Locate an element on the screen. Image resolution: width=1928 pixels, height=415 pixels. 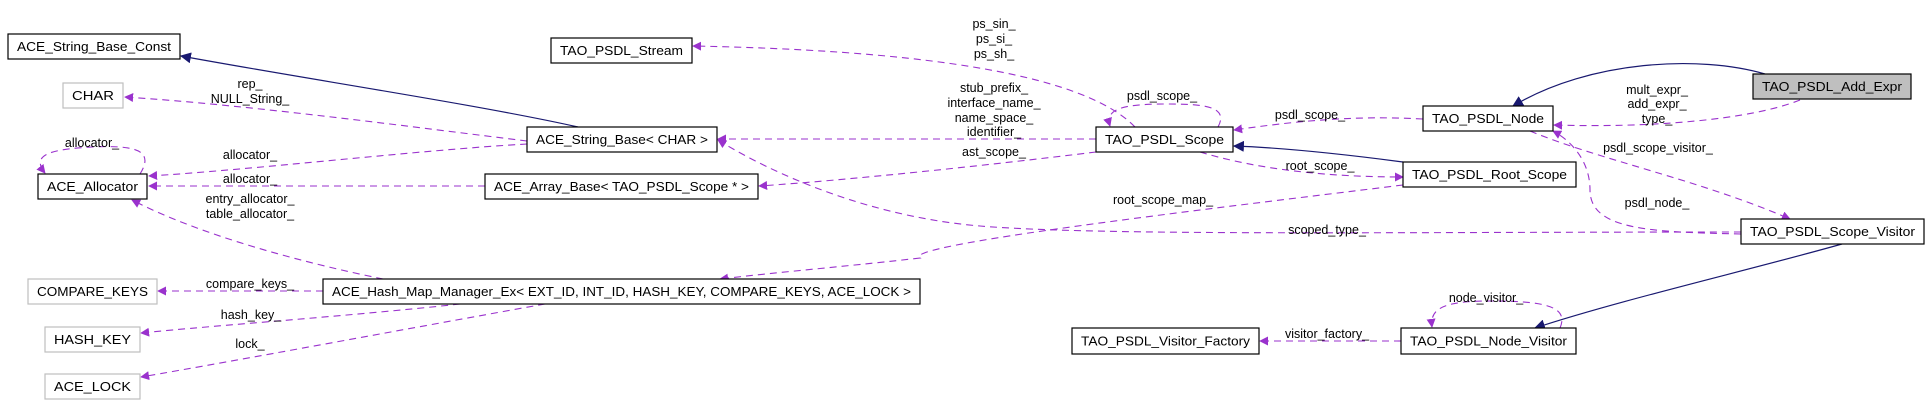
class-name: CHAR is located at coordinates (93, 95).